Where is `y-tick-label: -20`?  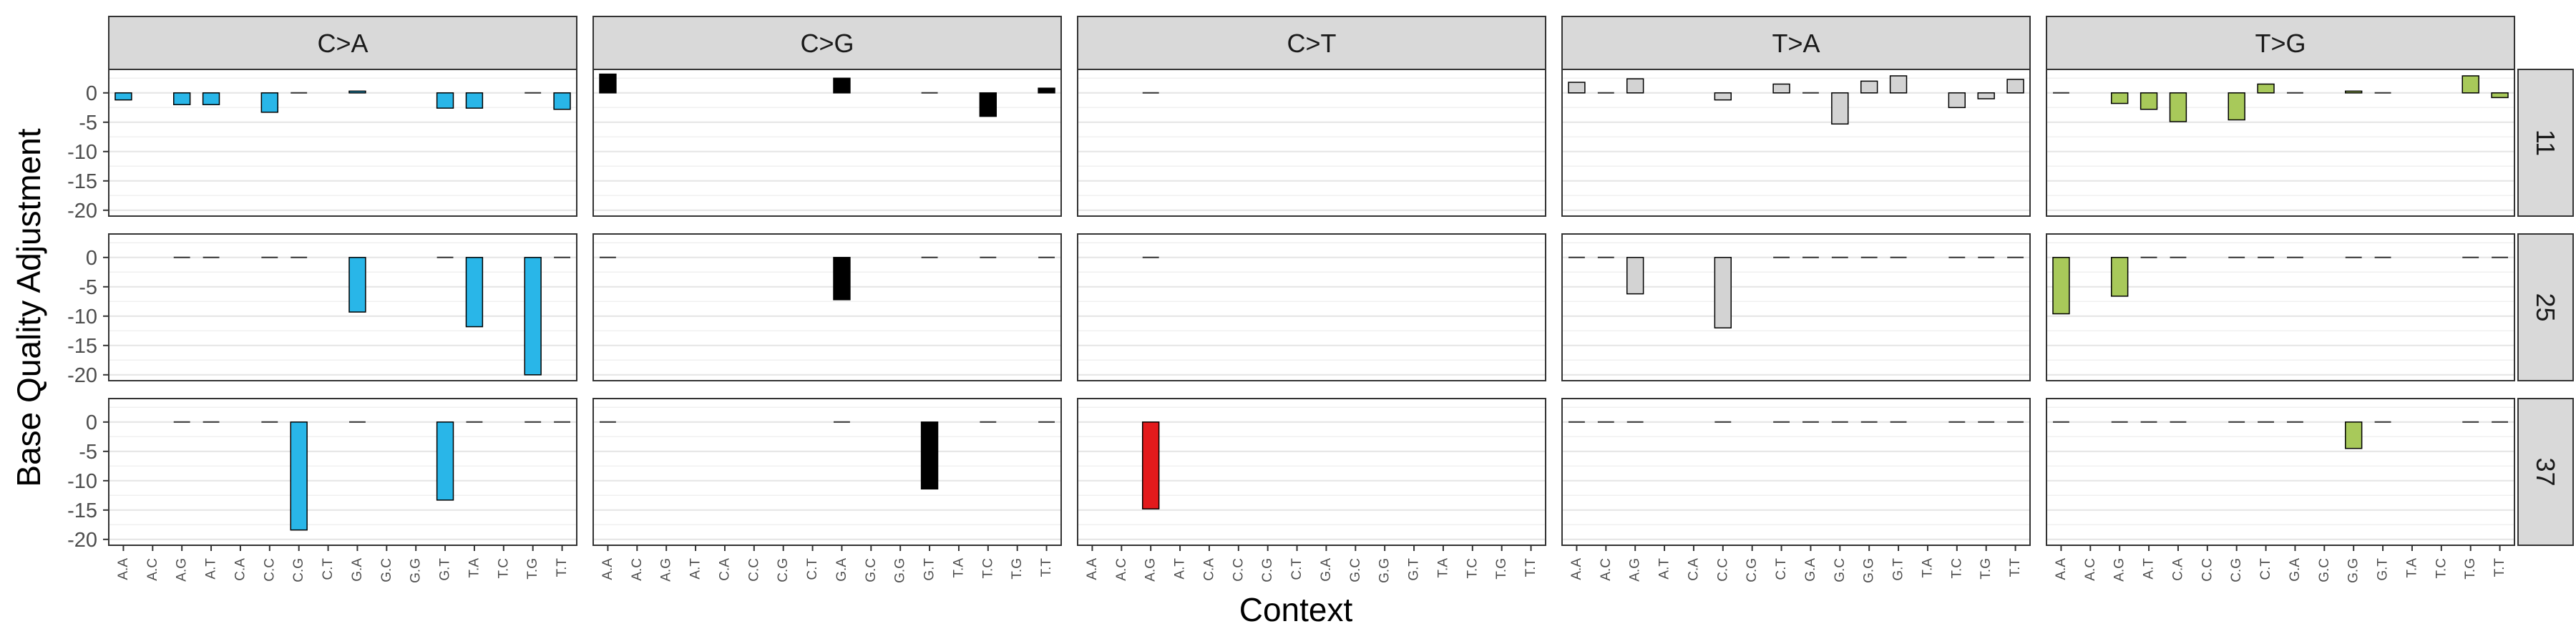
y-tick-label: -20 is located at coordinates (82, 375).